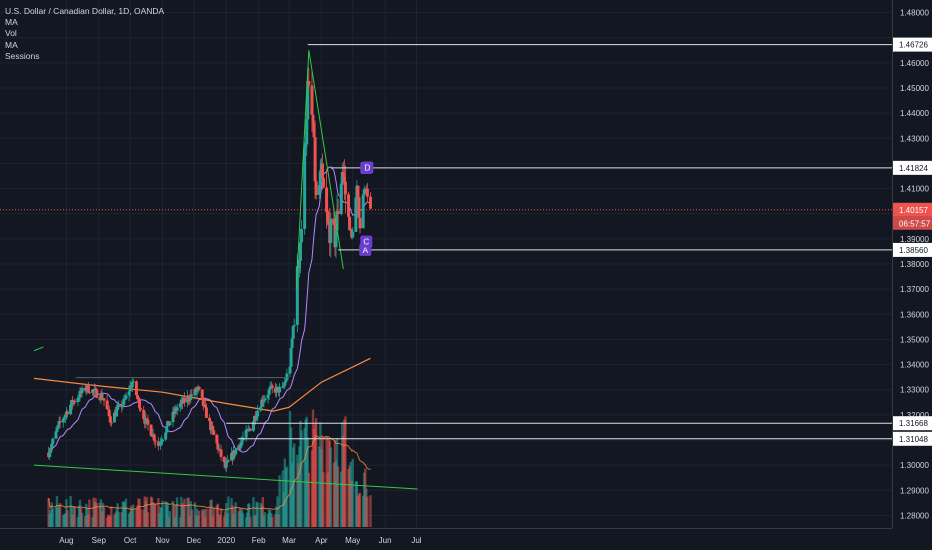  What do you see at coordinates (11, 22) in the screenshot?
I see `legend-indicator-ma: MA` at bounding box center [11, 22].